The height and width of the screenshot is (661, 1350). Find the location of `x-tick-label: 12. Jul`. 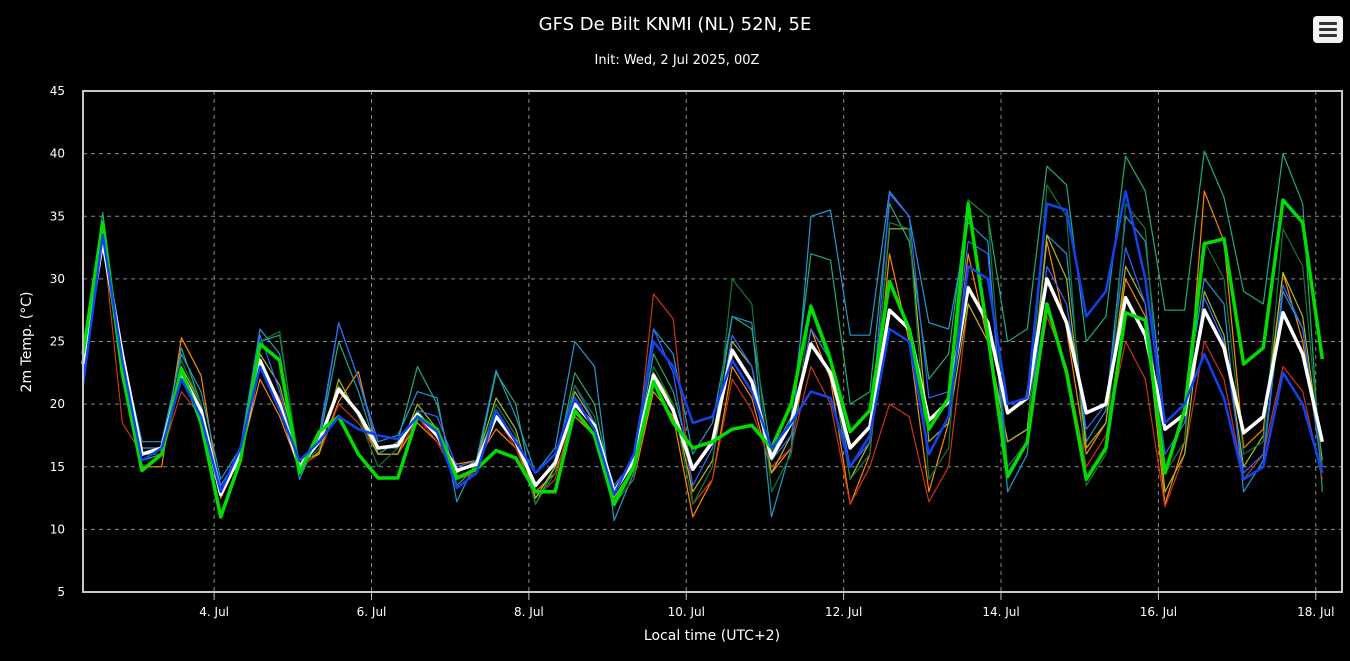

x-tick-label: 12. Jul is located at coordinates (843, 612).